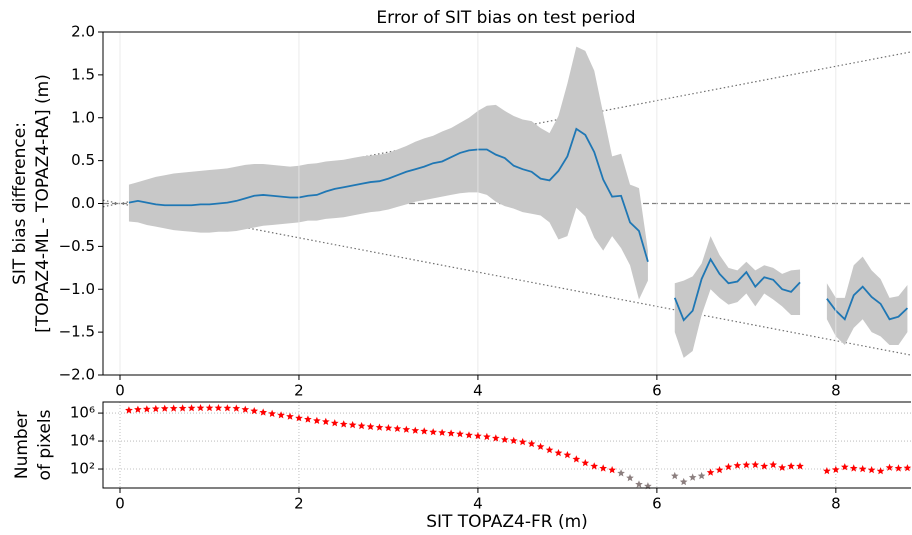 The image size is (912, 535). I want to click on y-axis-label: of pixels, so click(45, 444).